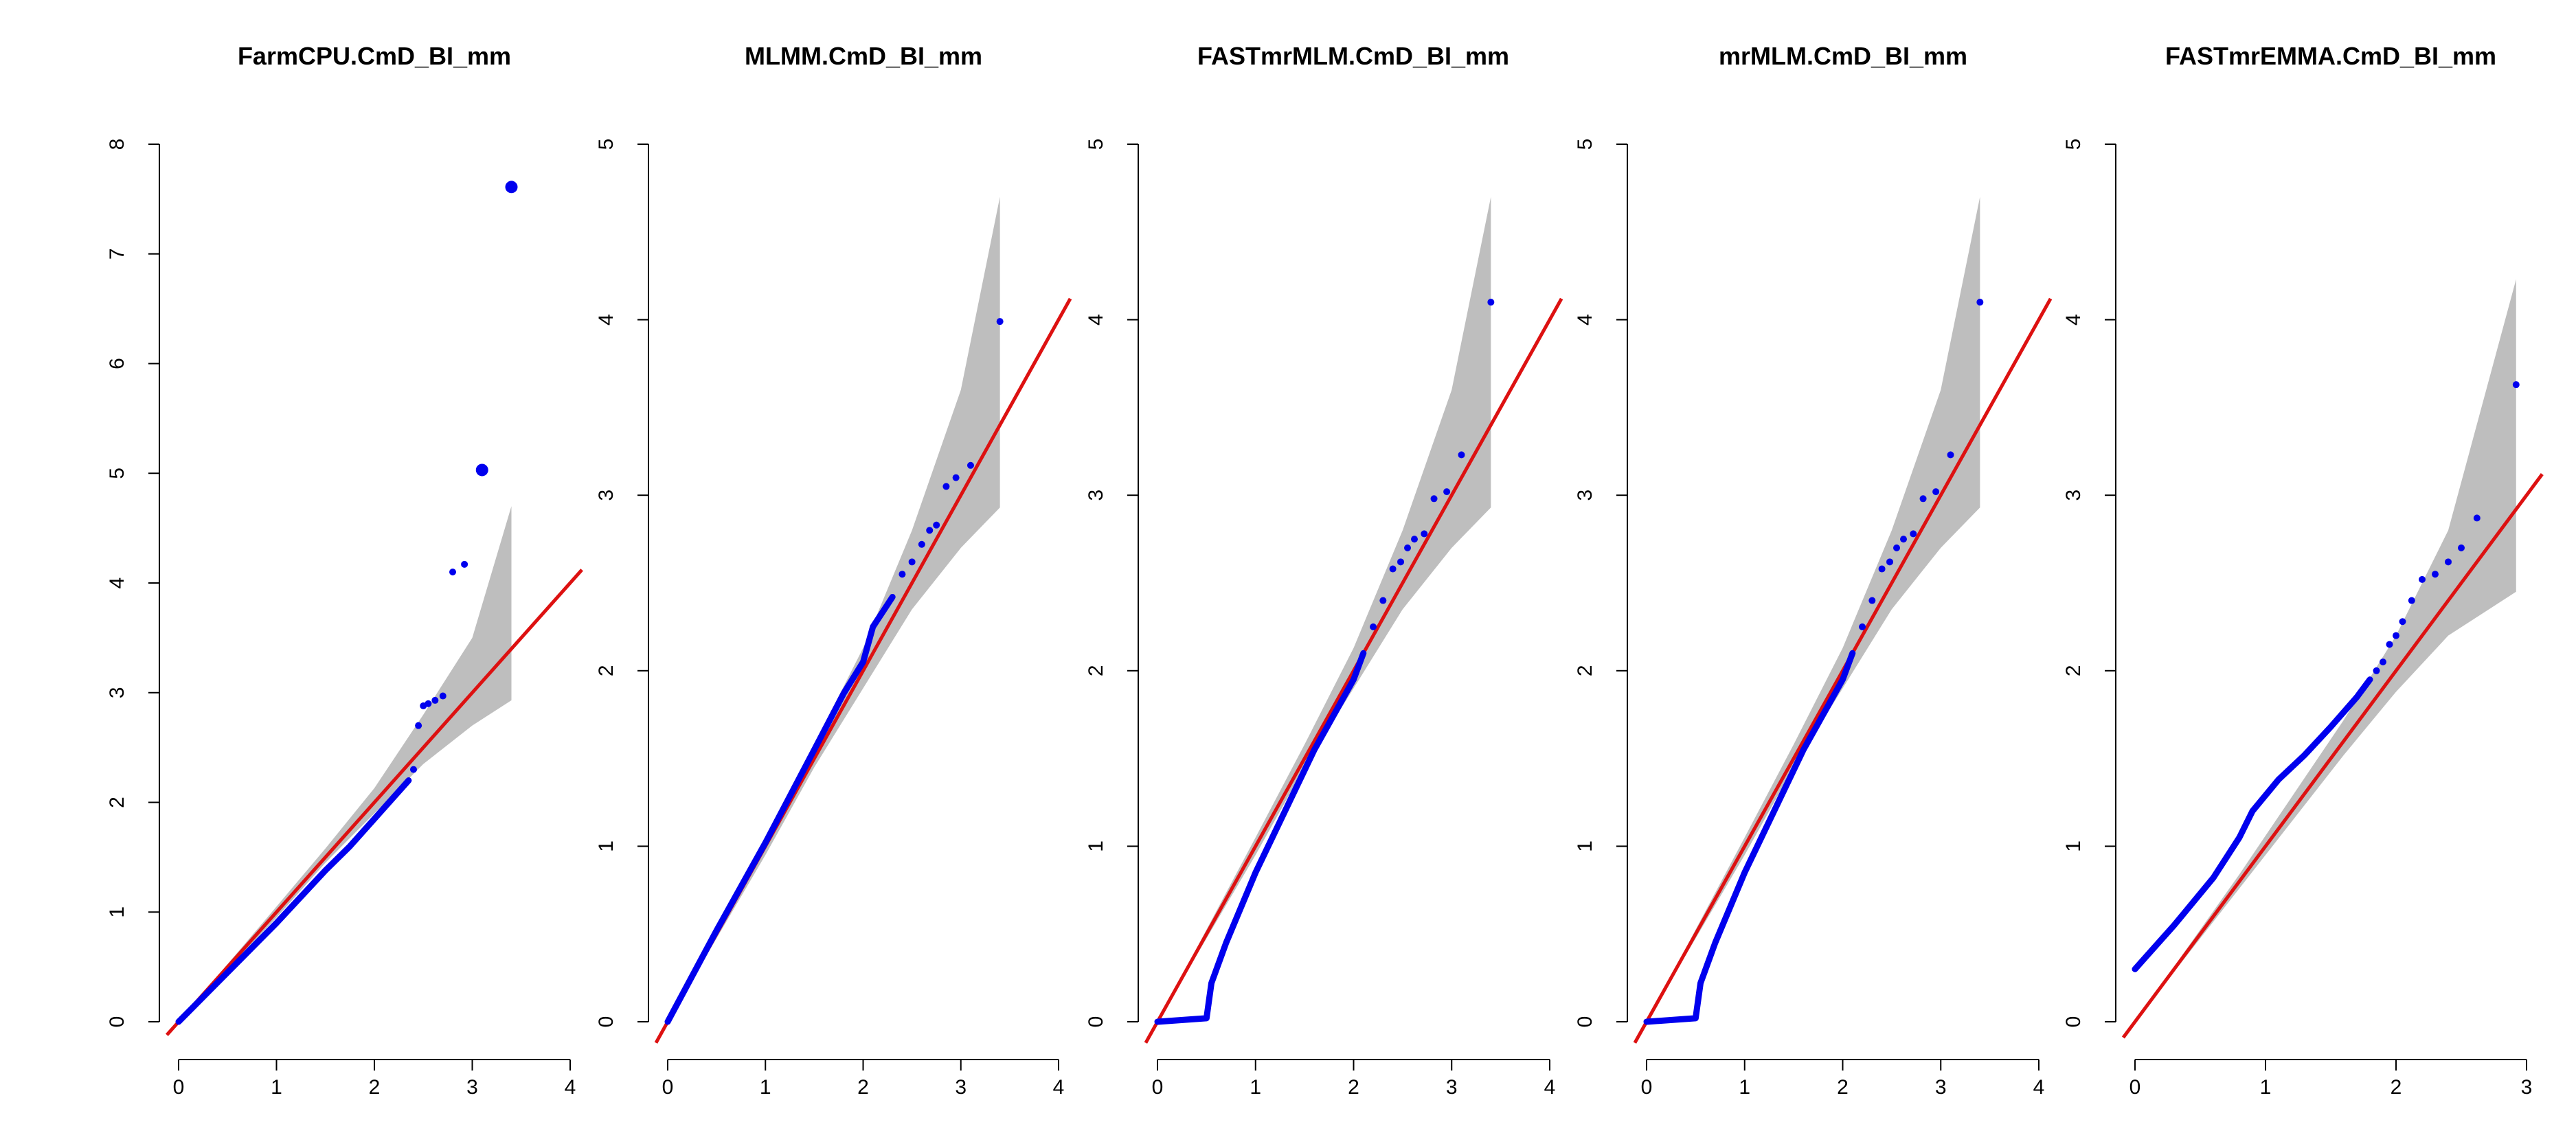 The height and width of the screenshot is (1133, 2576). What do you see at coordinates (117, 363) in the screenshot?
I see `y-tick-label: 6` at bounding box center [117, 363].